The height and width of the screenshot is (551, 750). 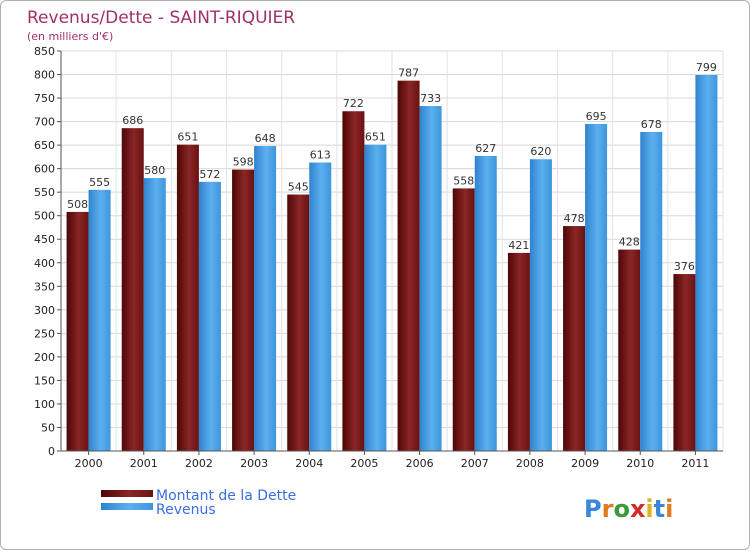 What do you see at coordinates (320, 155) in the screenshot?
I see `bar-value-label: 613` at bounding box center [320, 155].